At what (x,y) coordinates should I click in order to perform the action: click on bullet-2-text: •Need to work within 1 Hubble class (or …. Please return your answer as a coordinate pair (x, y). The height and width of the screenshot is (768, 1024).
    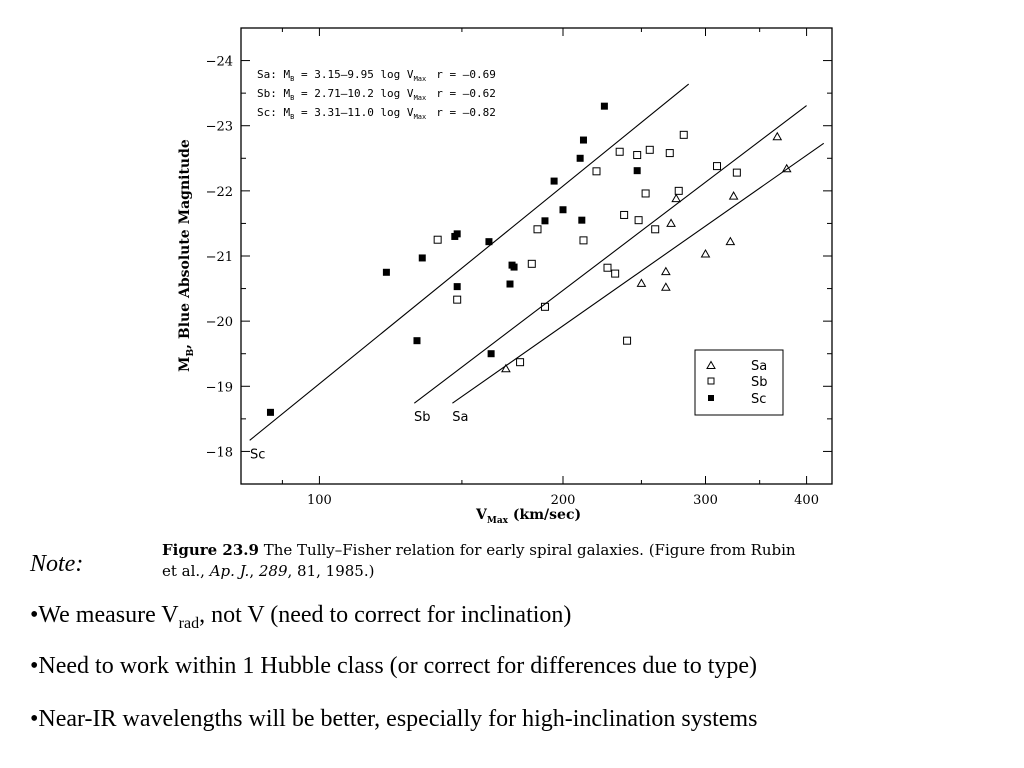
    Looking at the image, I should click on (394, 666).